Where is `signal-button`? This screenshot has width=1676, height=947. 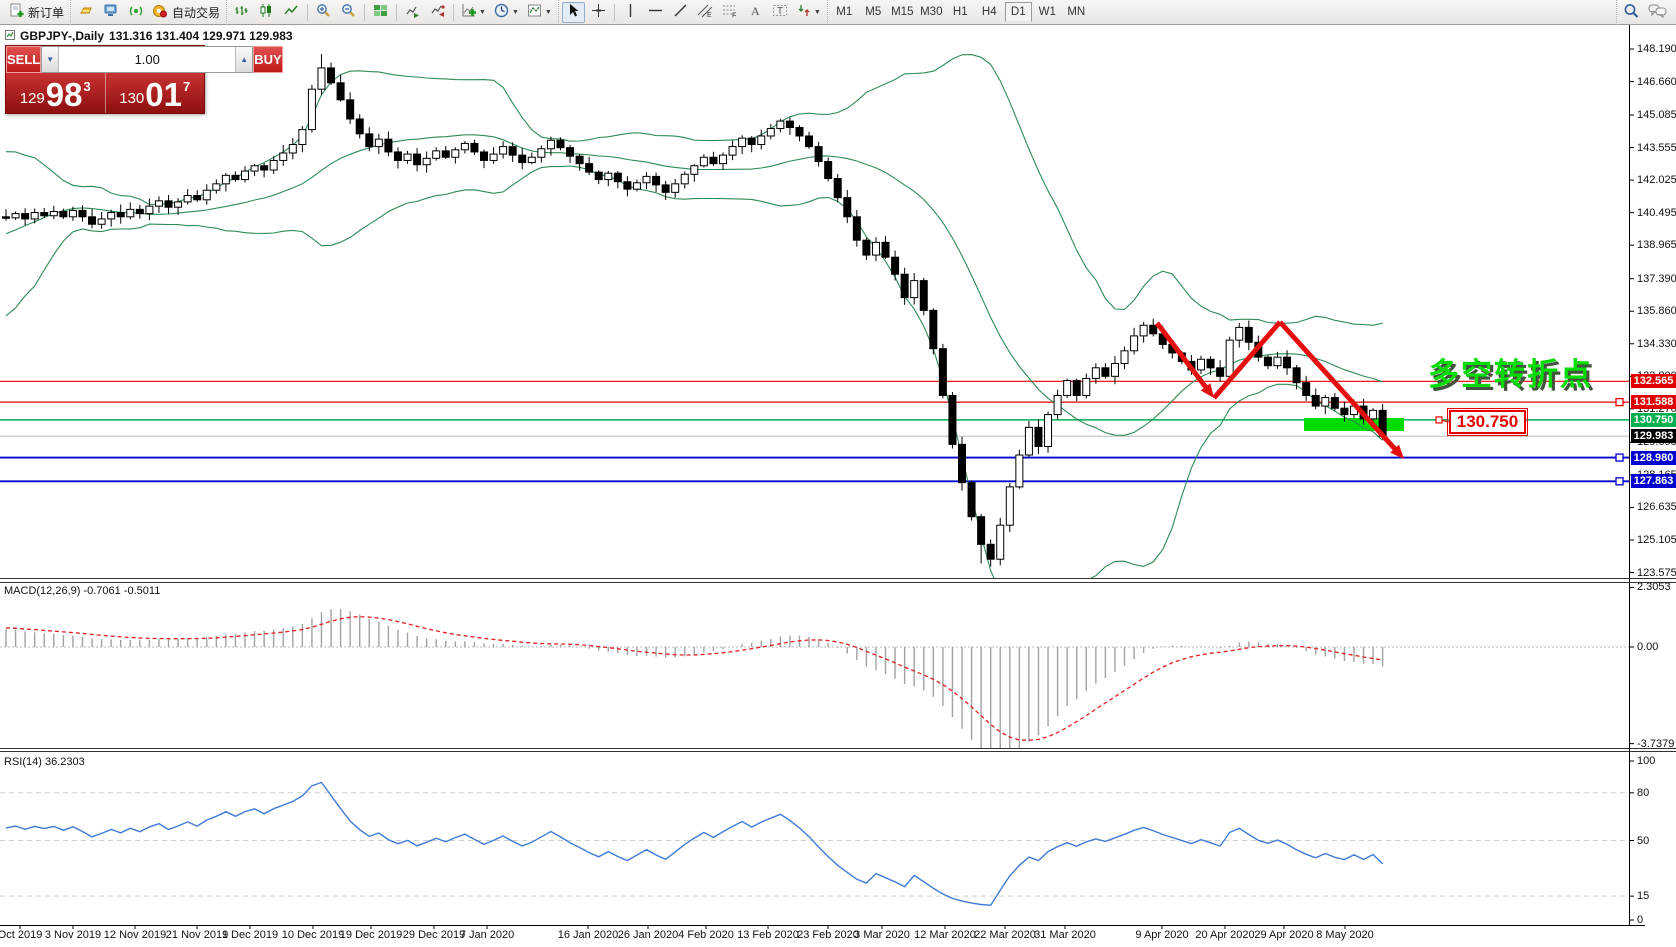
signal-button is located at coordinates (135, 12).